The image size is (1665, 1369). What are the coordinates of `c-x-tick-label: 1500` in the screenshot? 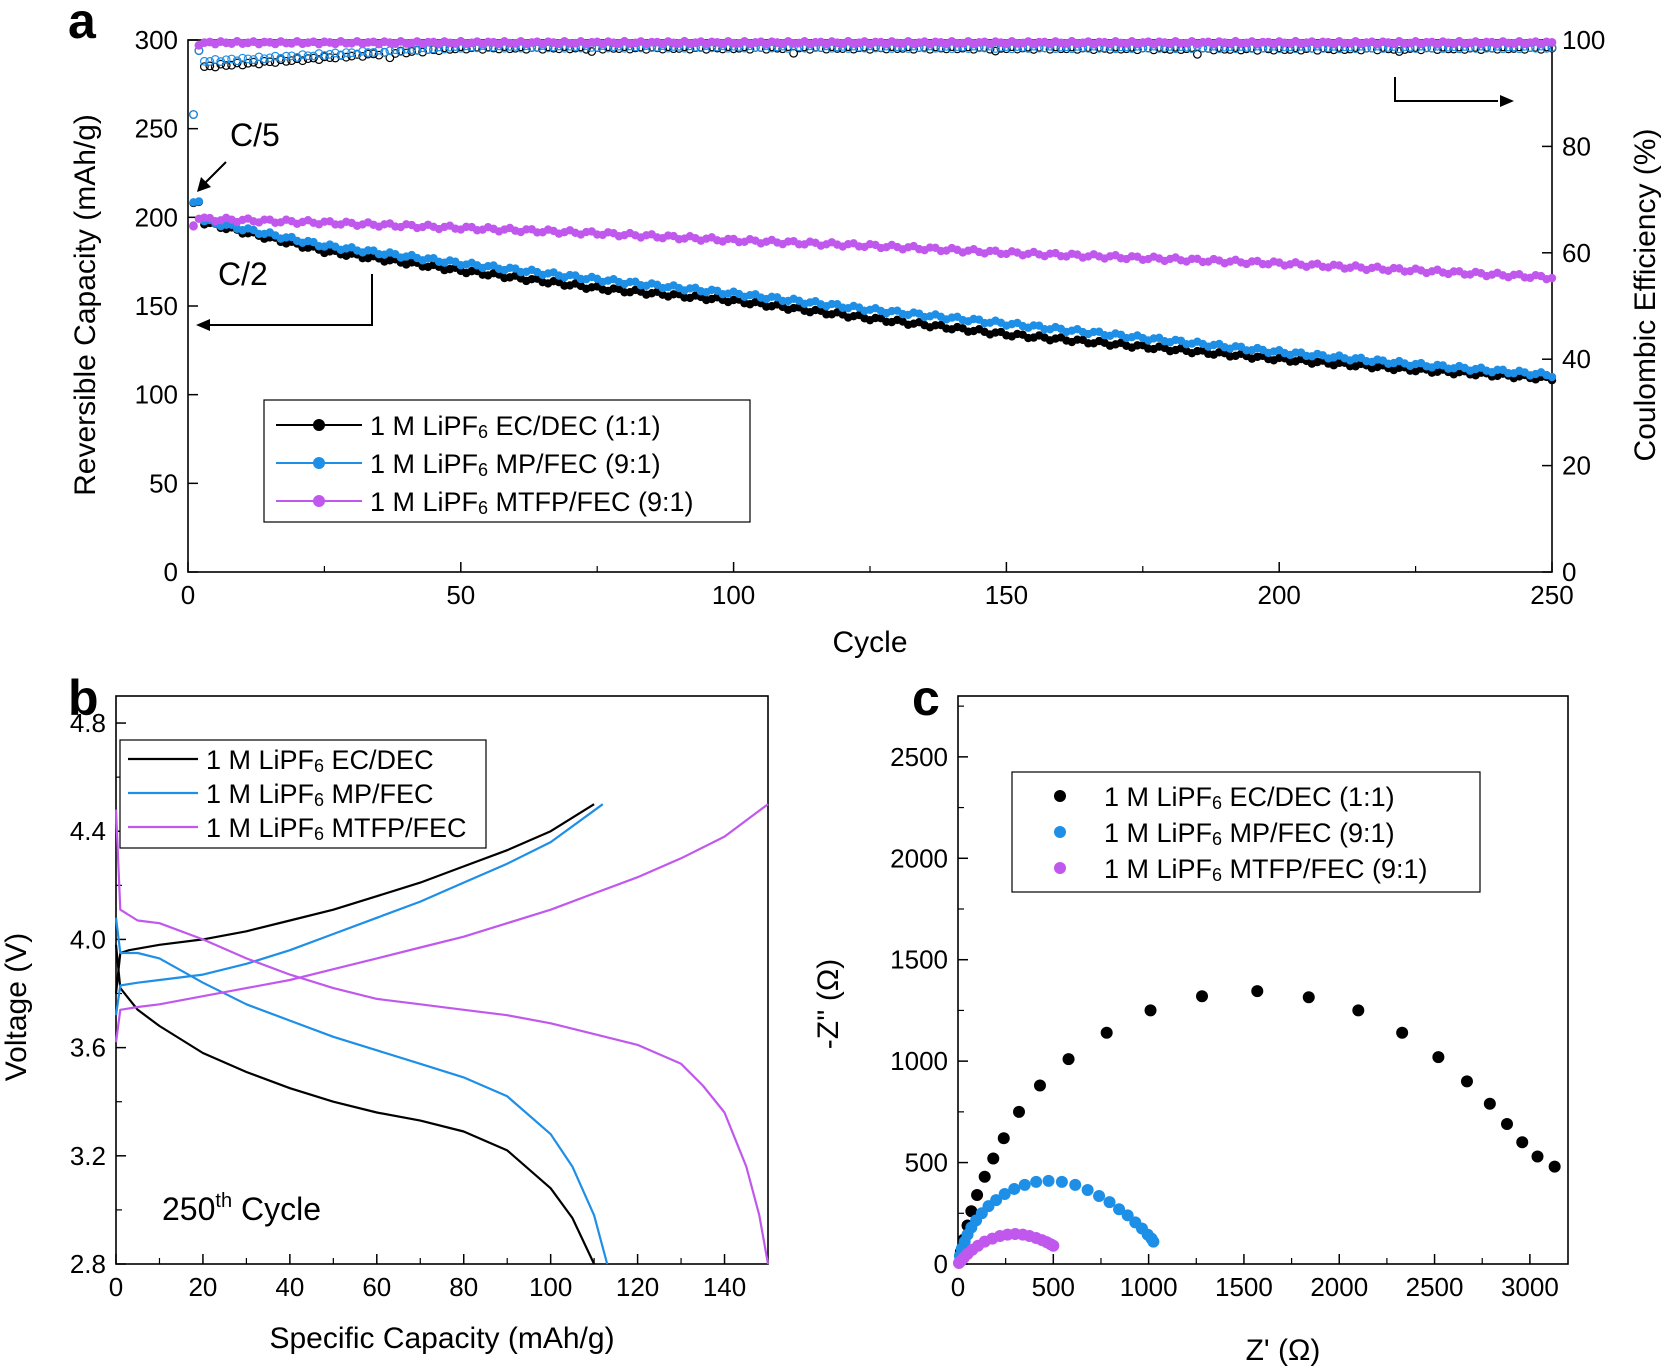 It's located at (1244, 1287).